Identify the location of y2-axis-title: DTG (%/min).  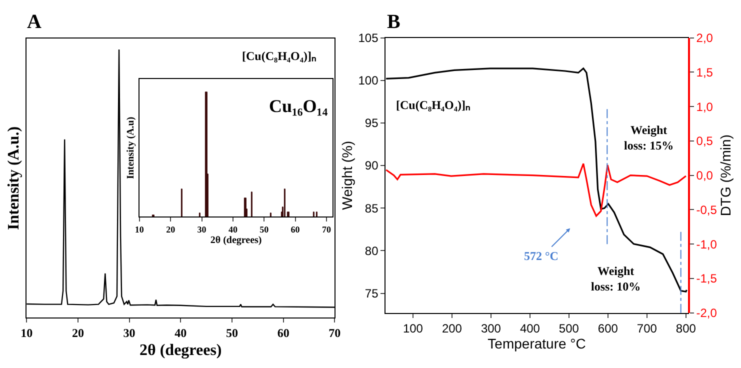
(725, 175).